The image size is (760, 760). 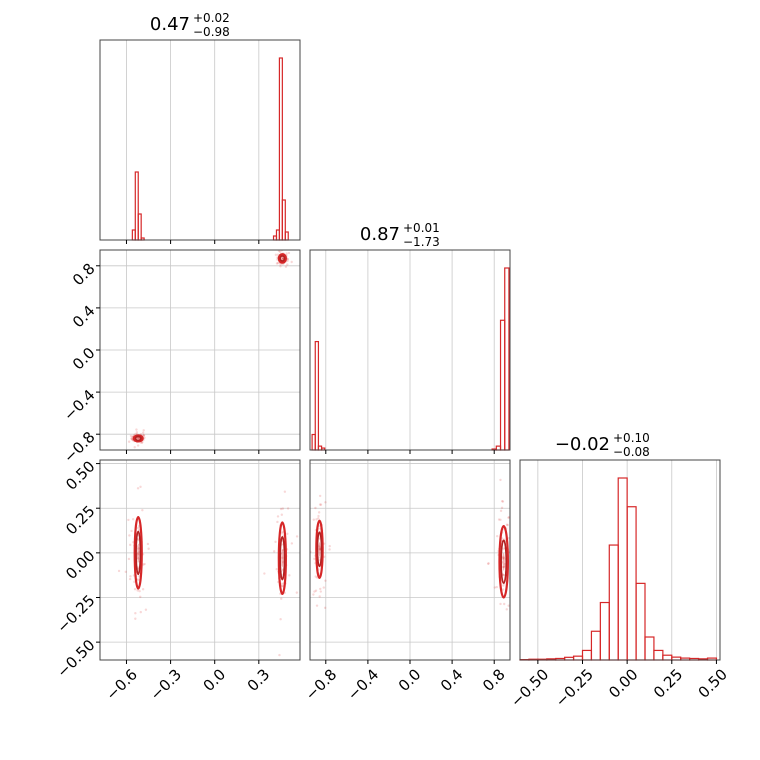 What do you see at coordinates (623, 683) in the screenshot?
I see `x-tick-label: 0.00` at bounding box center [623, 683].